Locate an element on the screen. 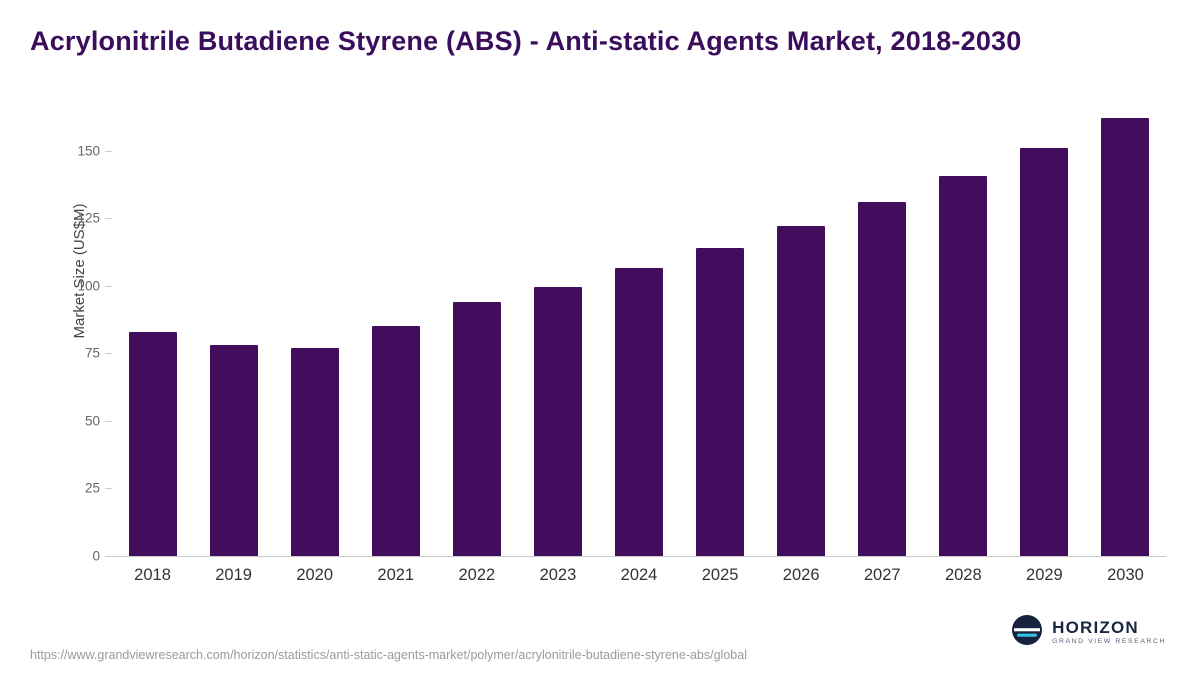 Image resolution: width=1200 pixels, height=675 pixels. bar-2030 is located at coordinates (1125, 337).